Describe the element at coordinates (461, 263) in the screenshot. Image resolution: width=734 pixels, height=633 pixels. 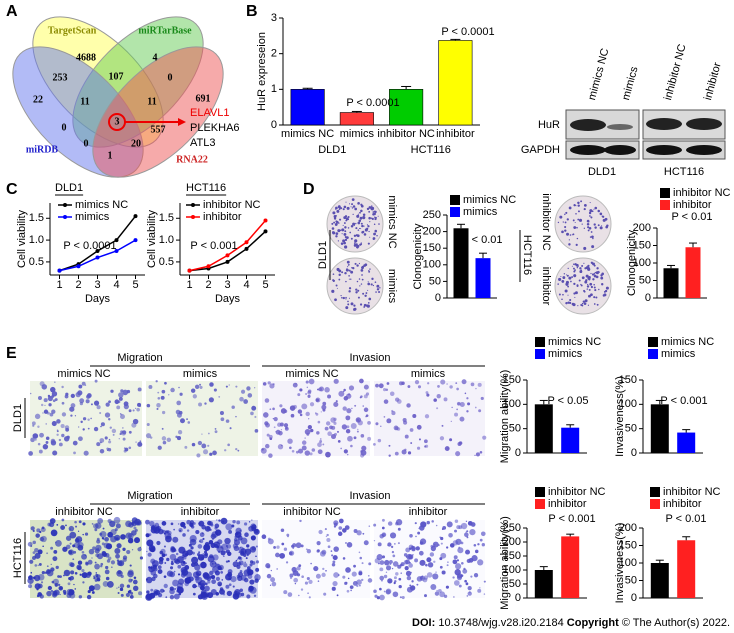
I see `bar` at that location.